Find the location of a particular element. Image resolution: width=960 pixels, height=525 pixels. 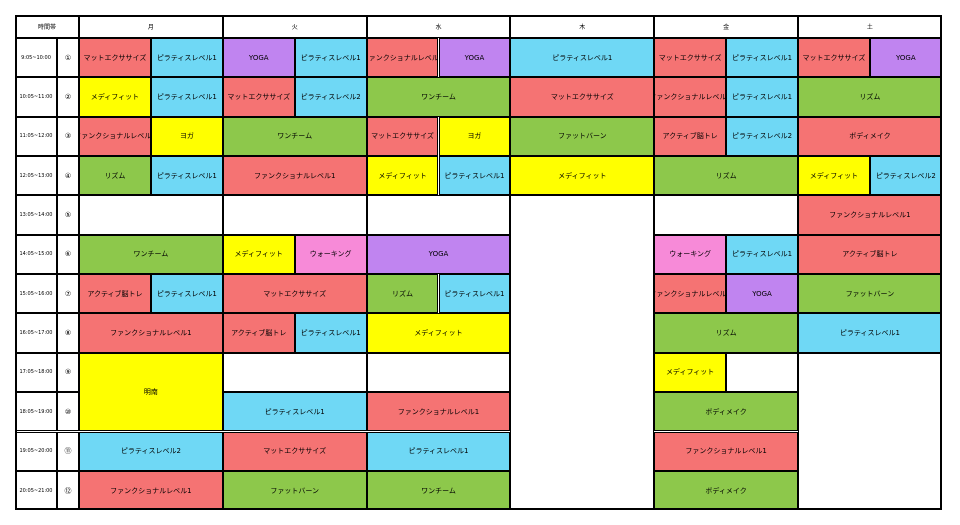

number-cell: ② is located at coordinates (68, 97).